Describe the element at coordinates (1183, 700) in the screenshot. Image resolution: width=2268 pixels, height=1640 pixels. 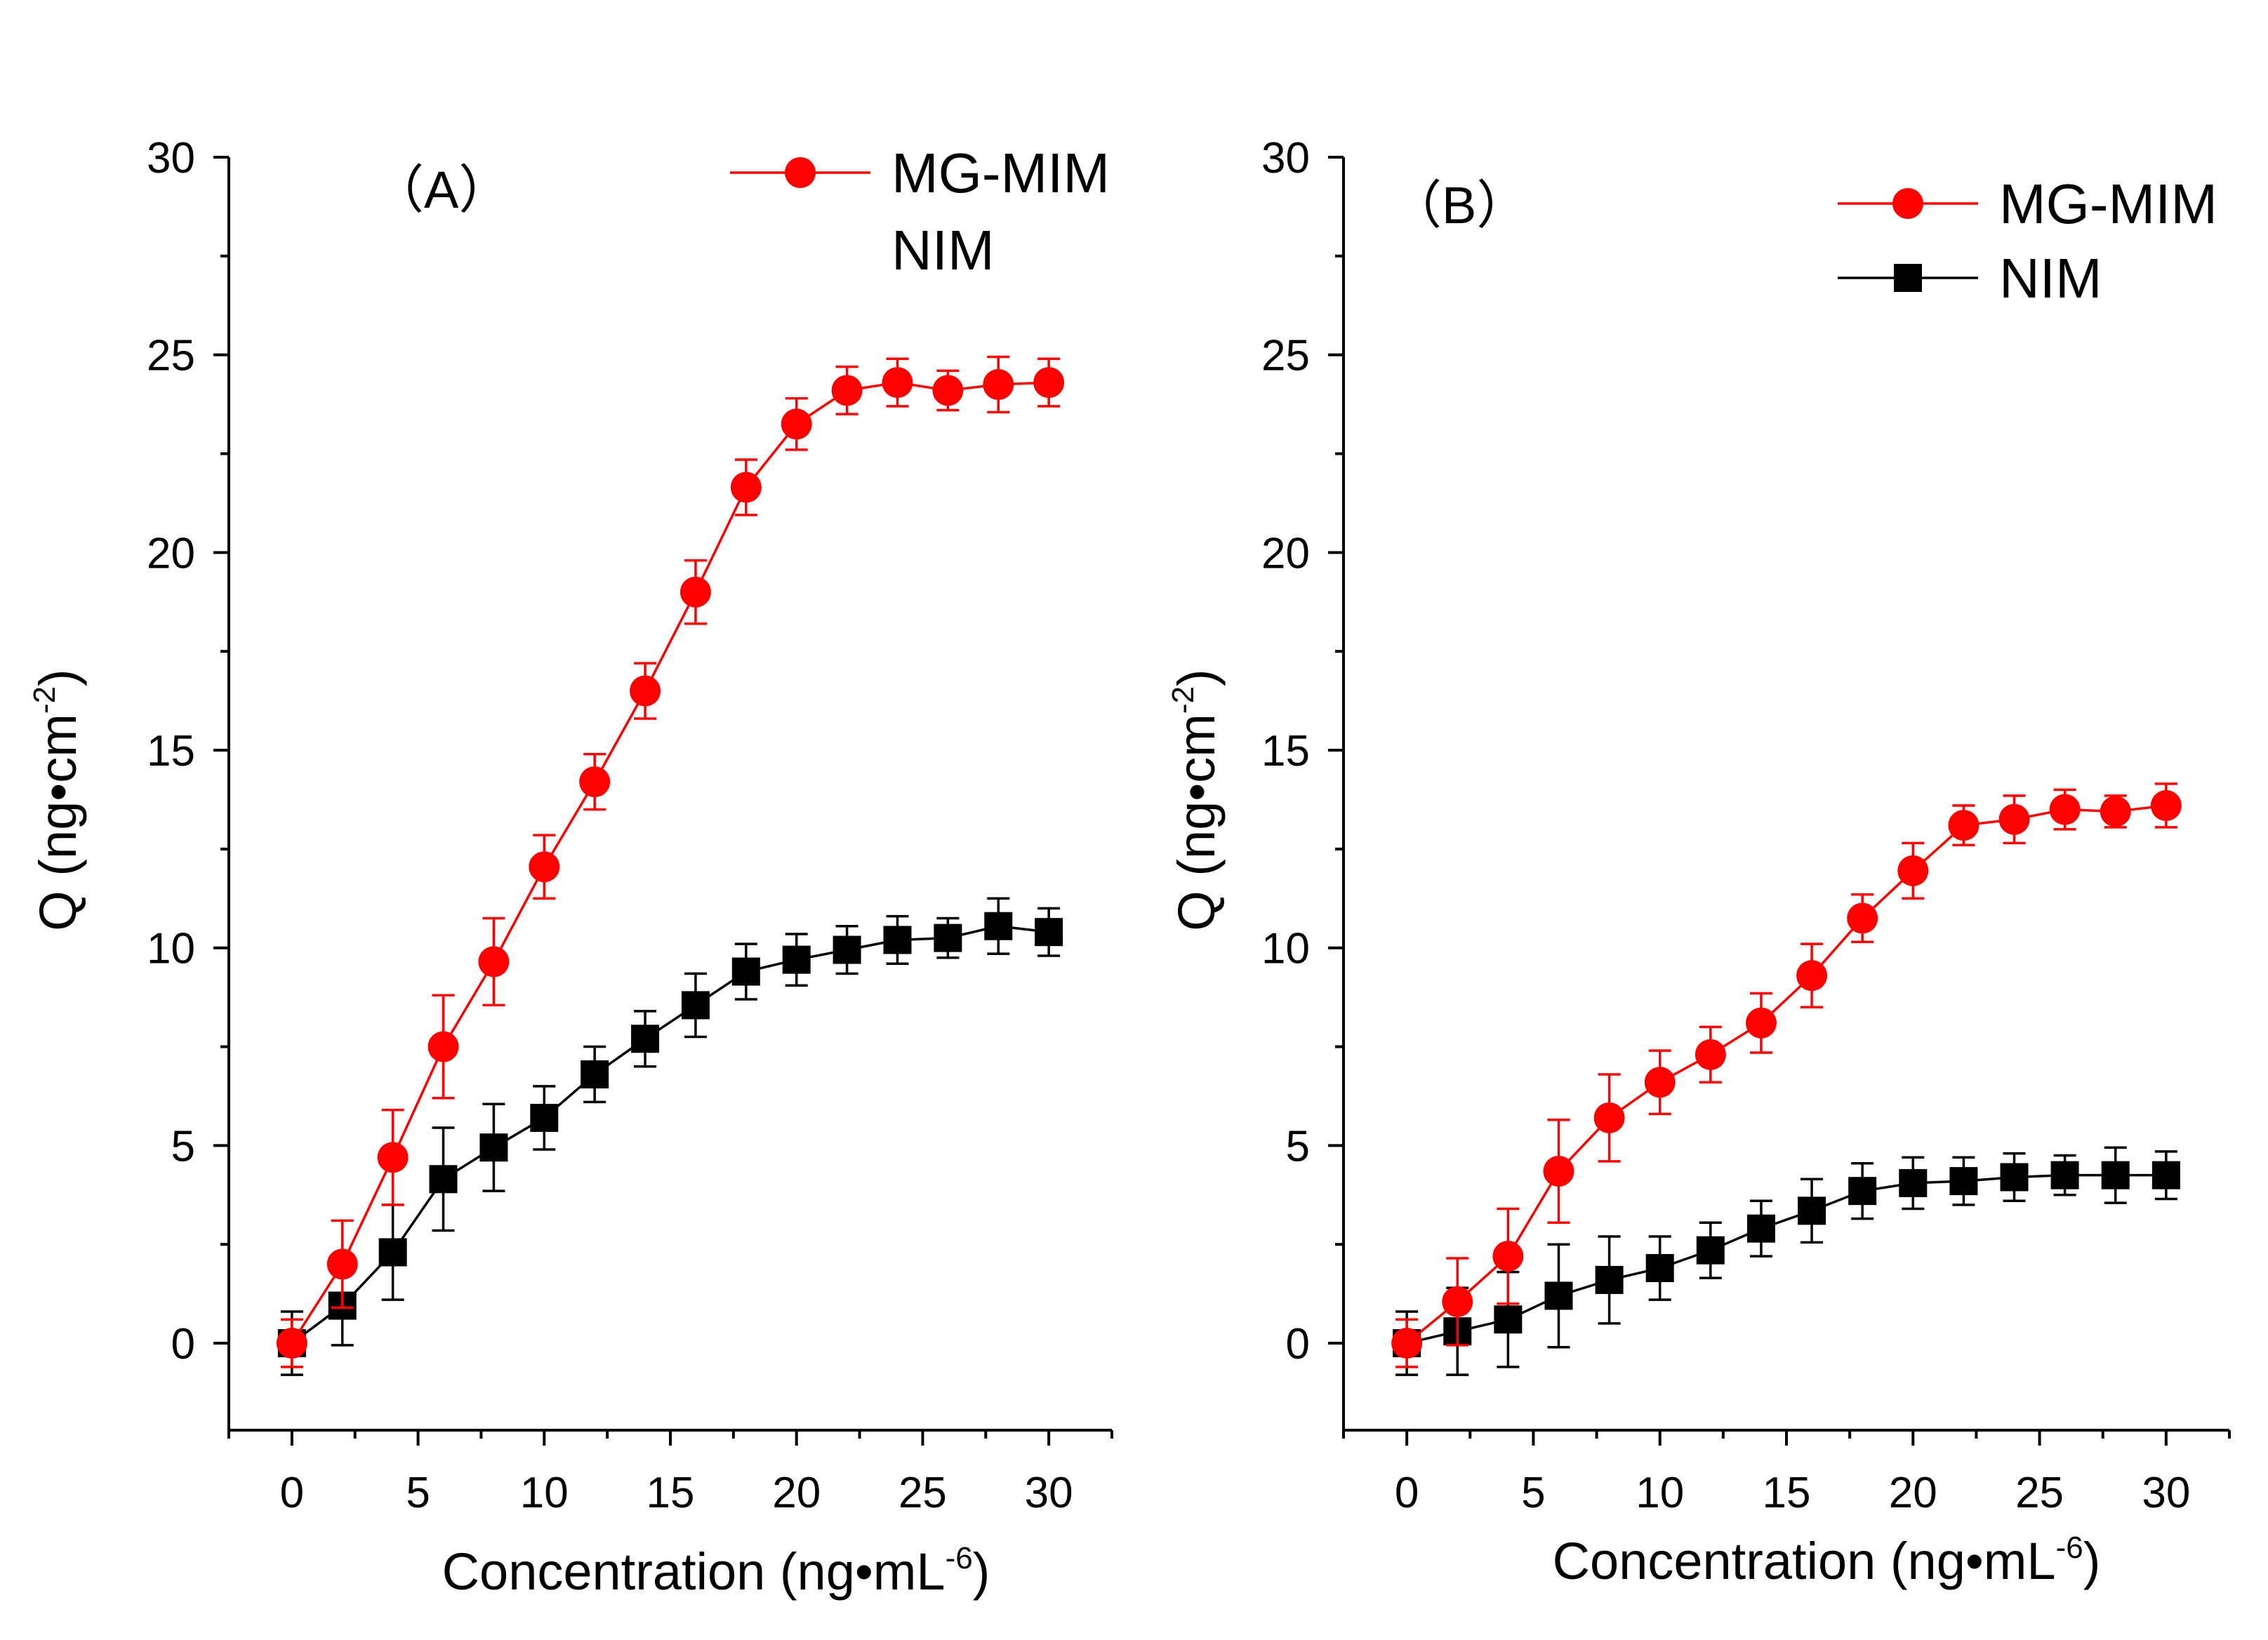
I see `y-title-sup: -2` at that location.